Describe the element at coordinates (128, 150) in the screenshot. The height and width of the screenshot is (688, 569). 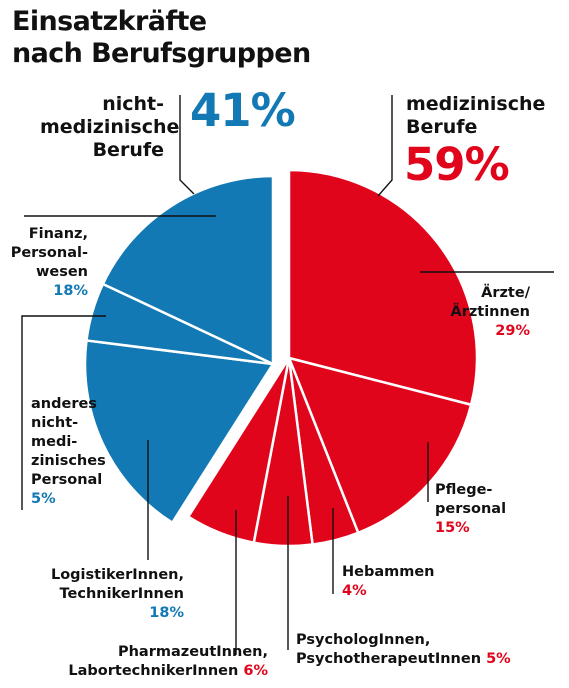
I see `non-medical-label-line-3: Berufe` at that location.